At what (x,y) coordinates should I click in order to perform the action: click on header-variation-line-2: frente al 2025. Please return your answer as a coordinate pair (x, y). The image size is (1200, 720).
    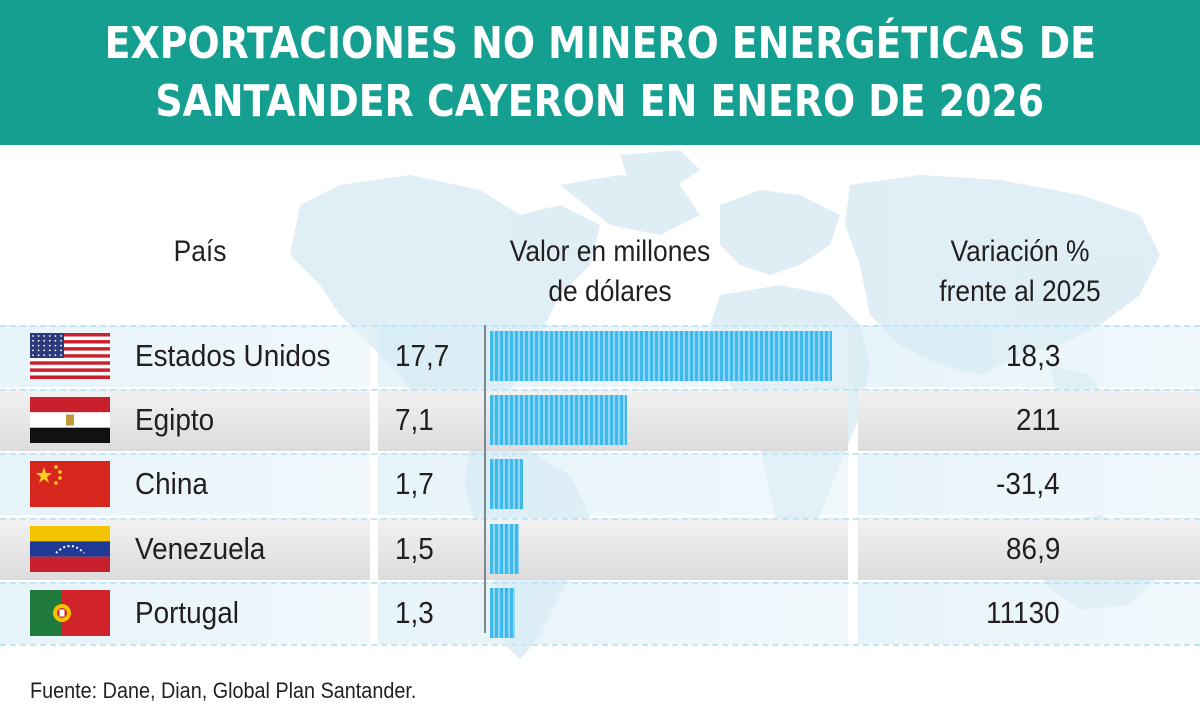
    Looking at the image, I should click on (1020, 291).